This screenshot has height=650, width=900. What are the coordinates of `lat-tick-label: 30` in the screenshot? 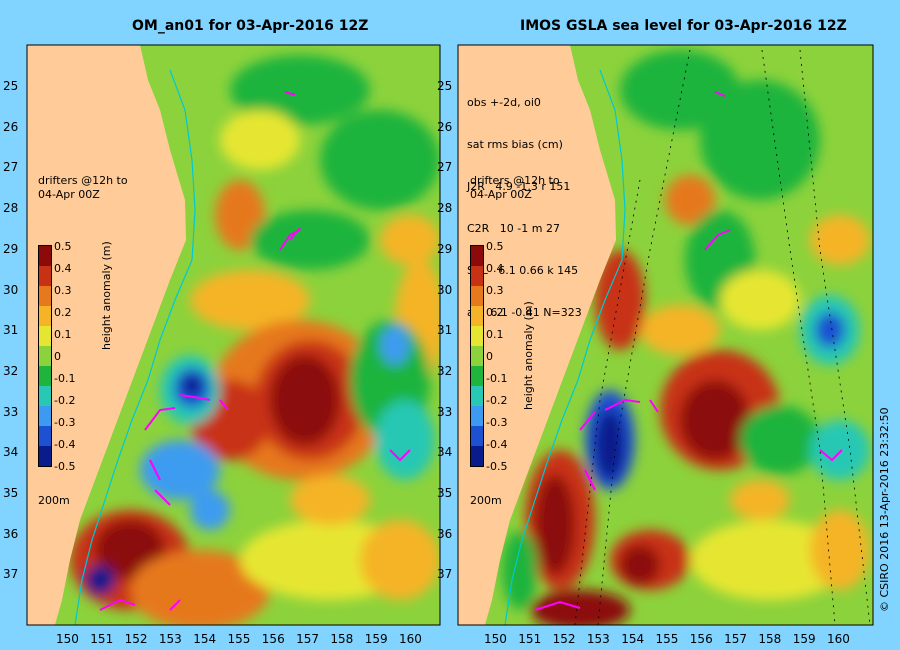 It's located at (11, 289).